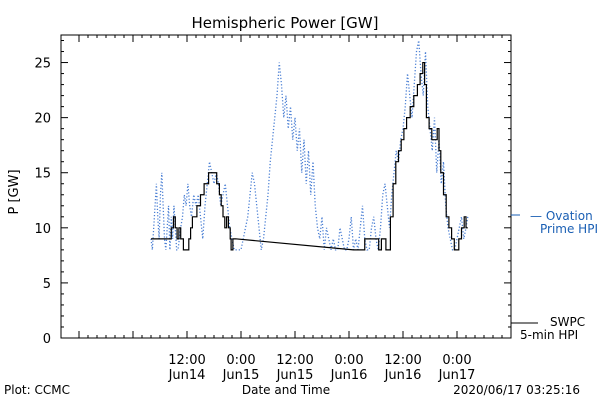 The height and width of the screenshot is (400, 600). What do you see at coordinates (285, 23) in the screenshot?
I see `chart-title: Hemispheric Power [GW]` at bounding box center [285, 23].